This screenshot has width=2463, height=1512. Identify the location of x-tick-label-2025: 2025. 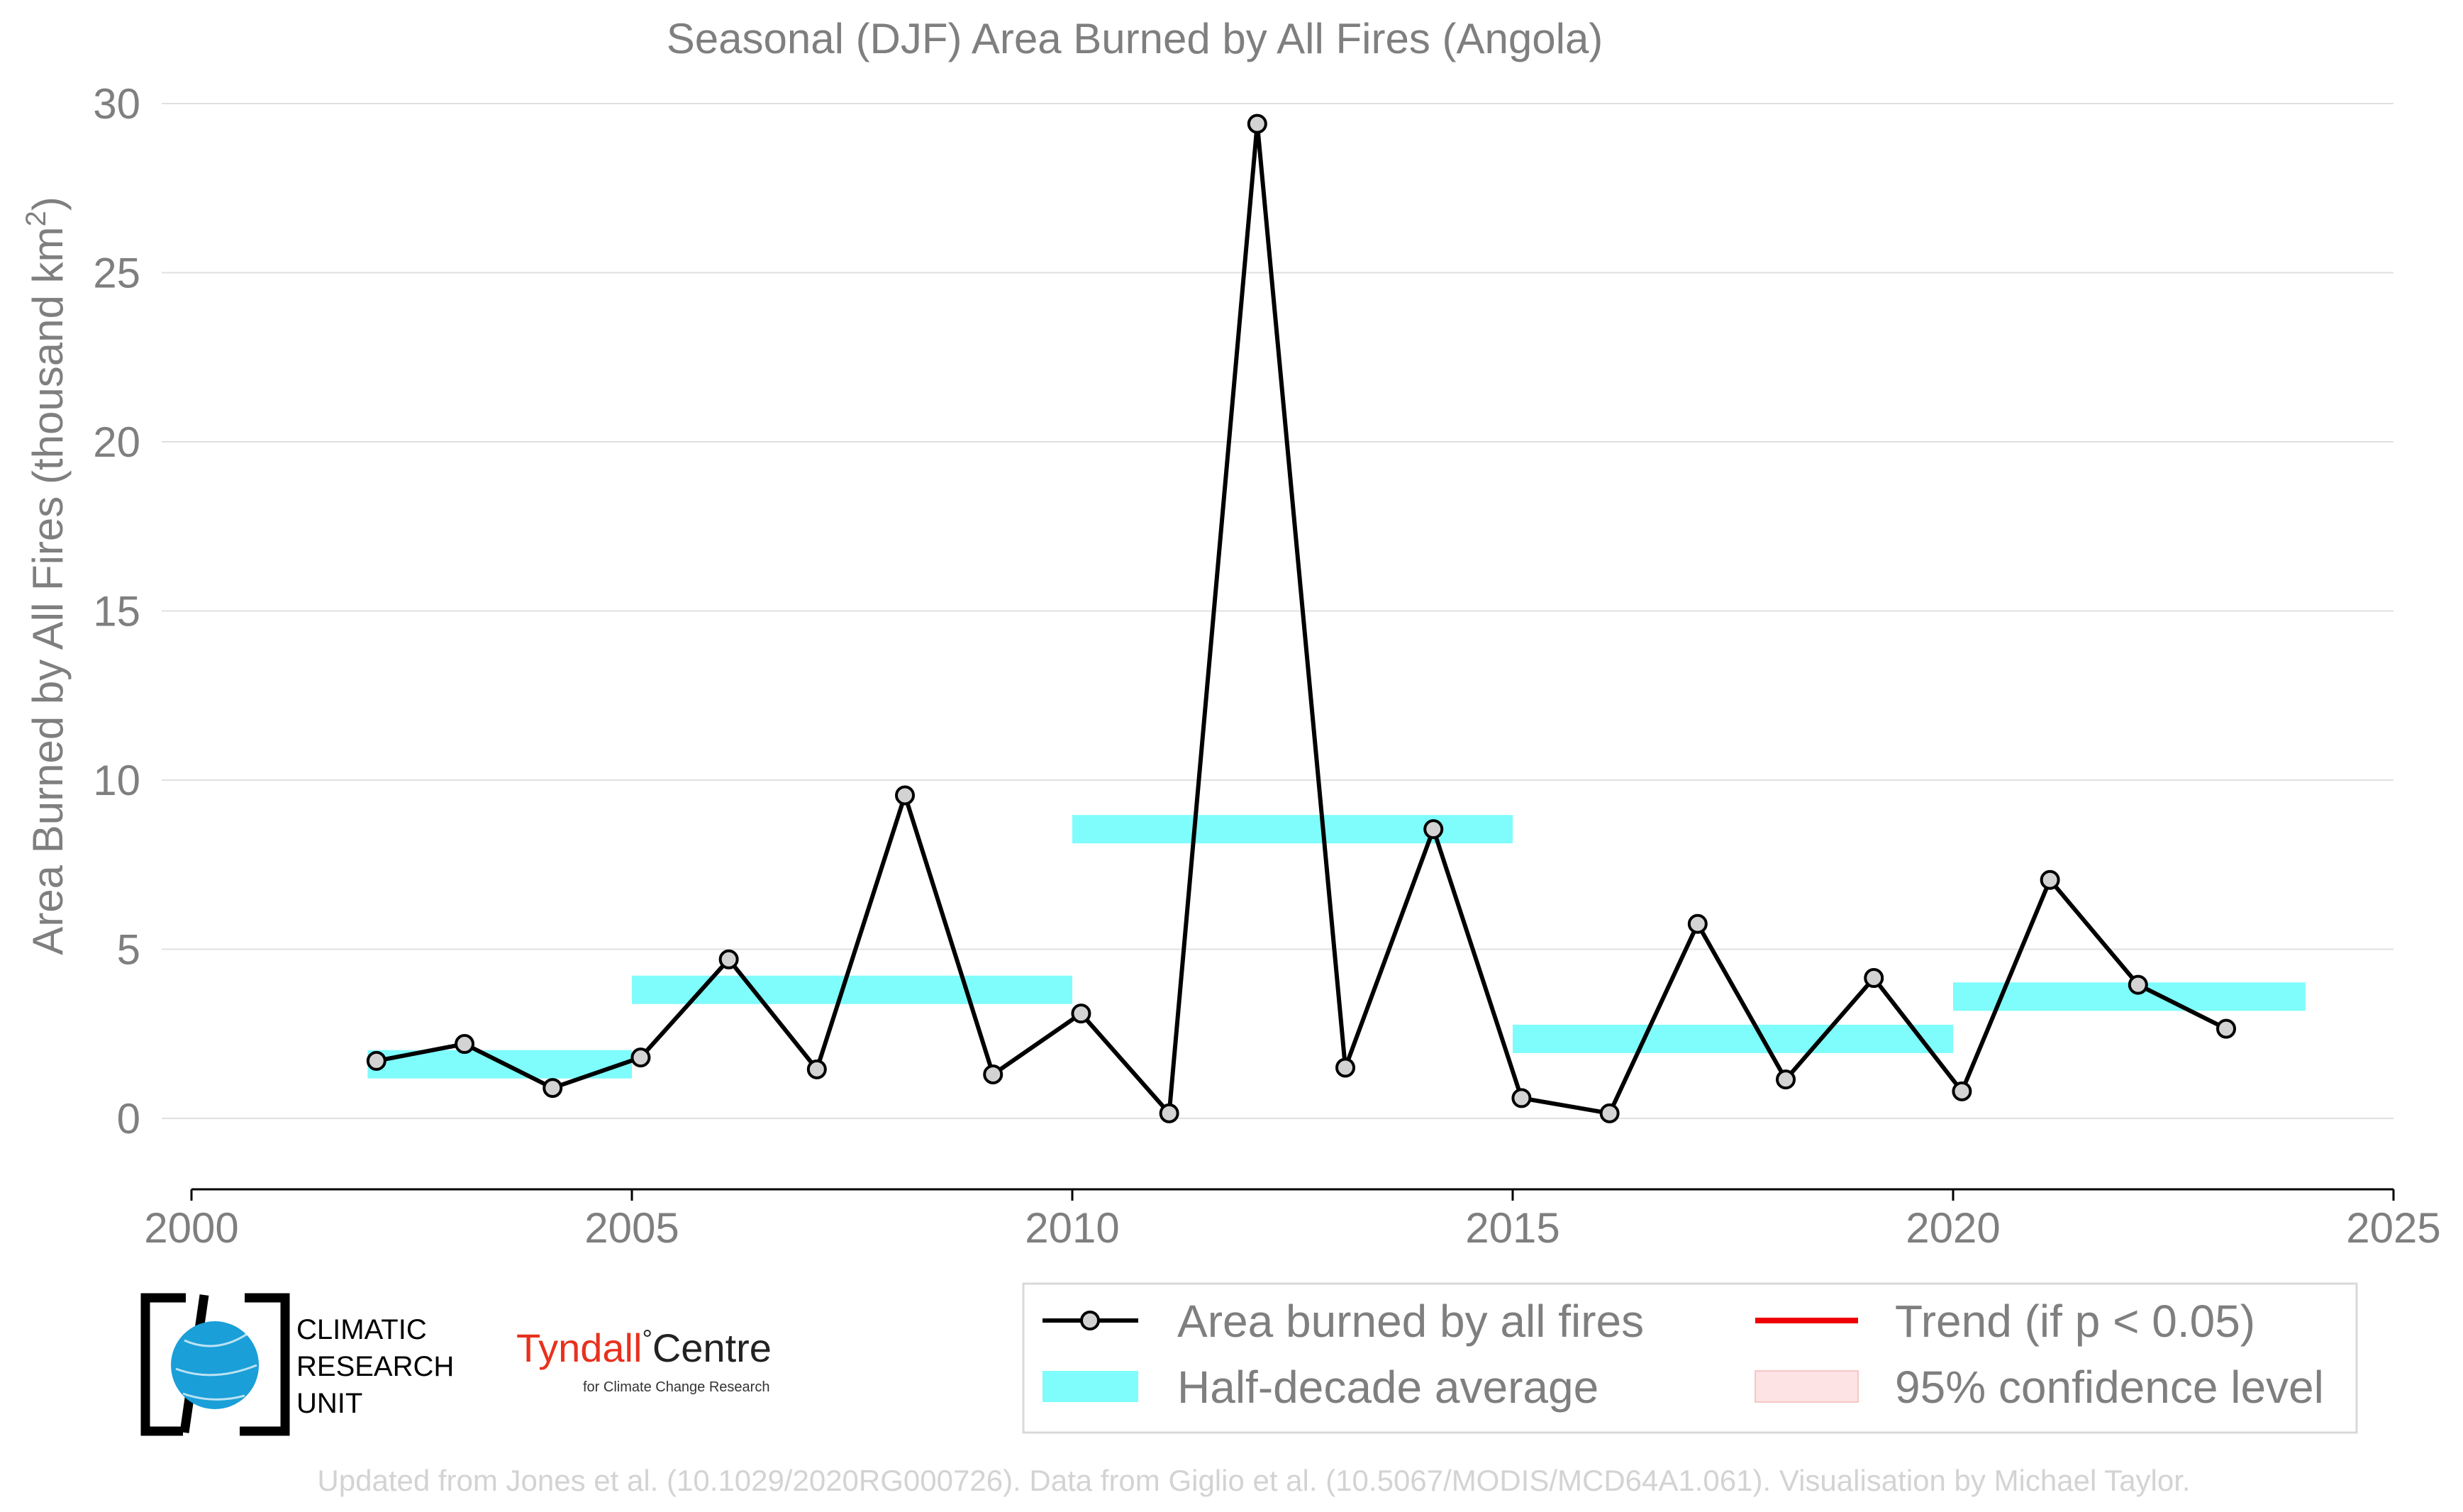
(2393, 1228).